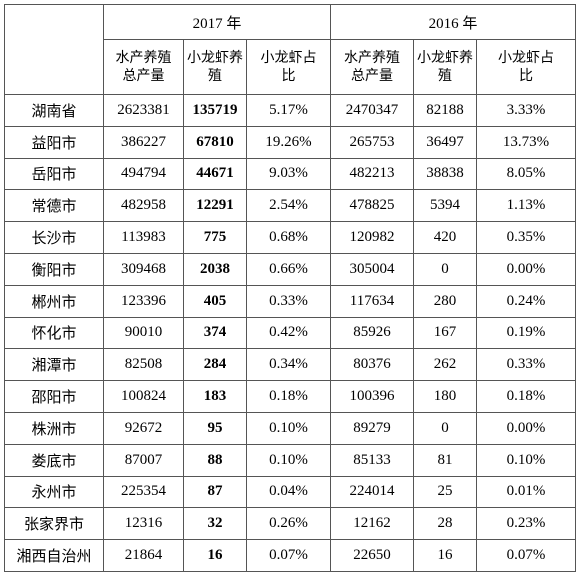 The width and height of the screenshot is (579, 576). Describe the element at coordinates (372, 460) in the screenshot. I see `value-cell: 85133` at that location.